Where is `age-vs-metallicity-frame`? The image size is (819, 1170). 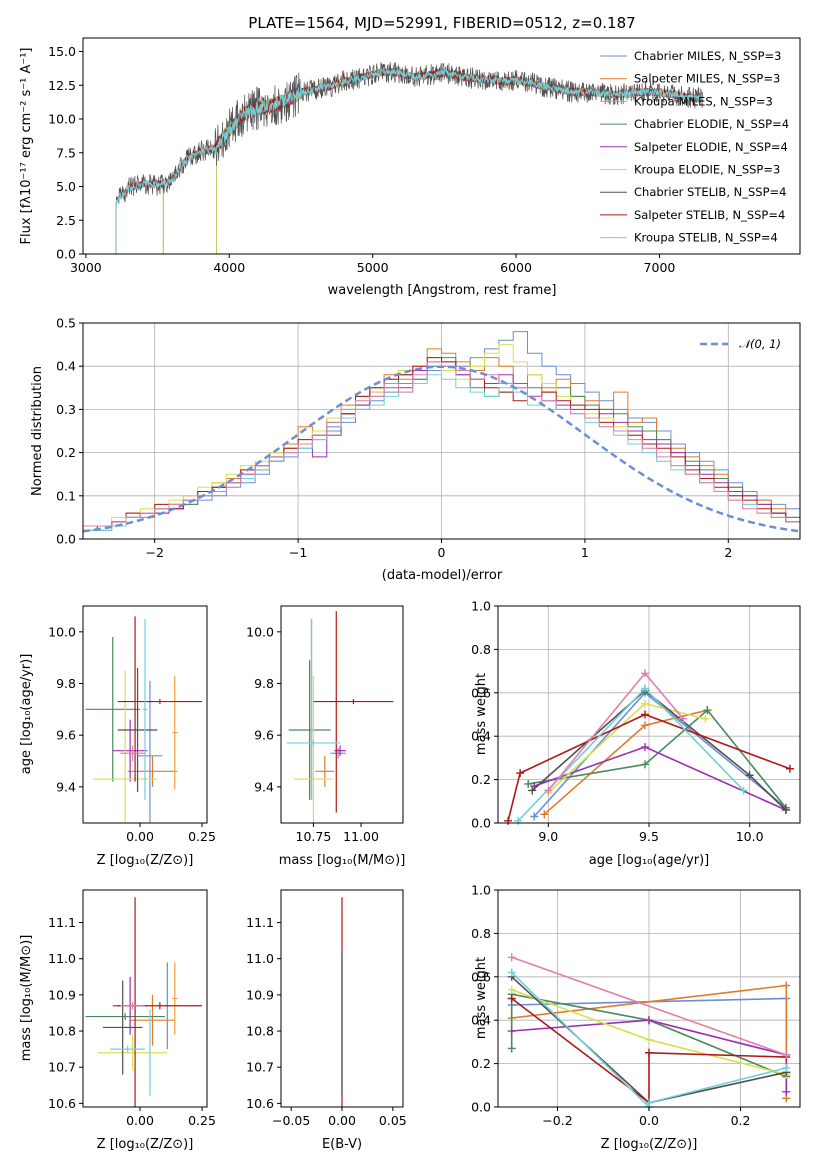
age-vs-metallicity-frame is located at coordinates (145, 714).